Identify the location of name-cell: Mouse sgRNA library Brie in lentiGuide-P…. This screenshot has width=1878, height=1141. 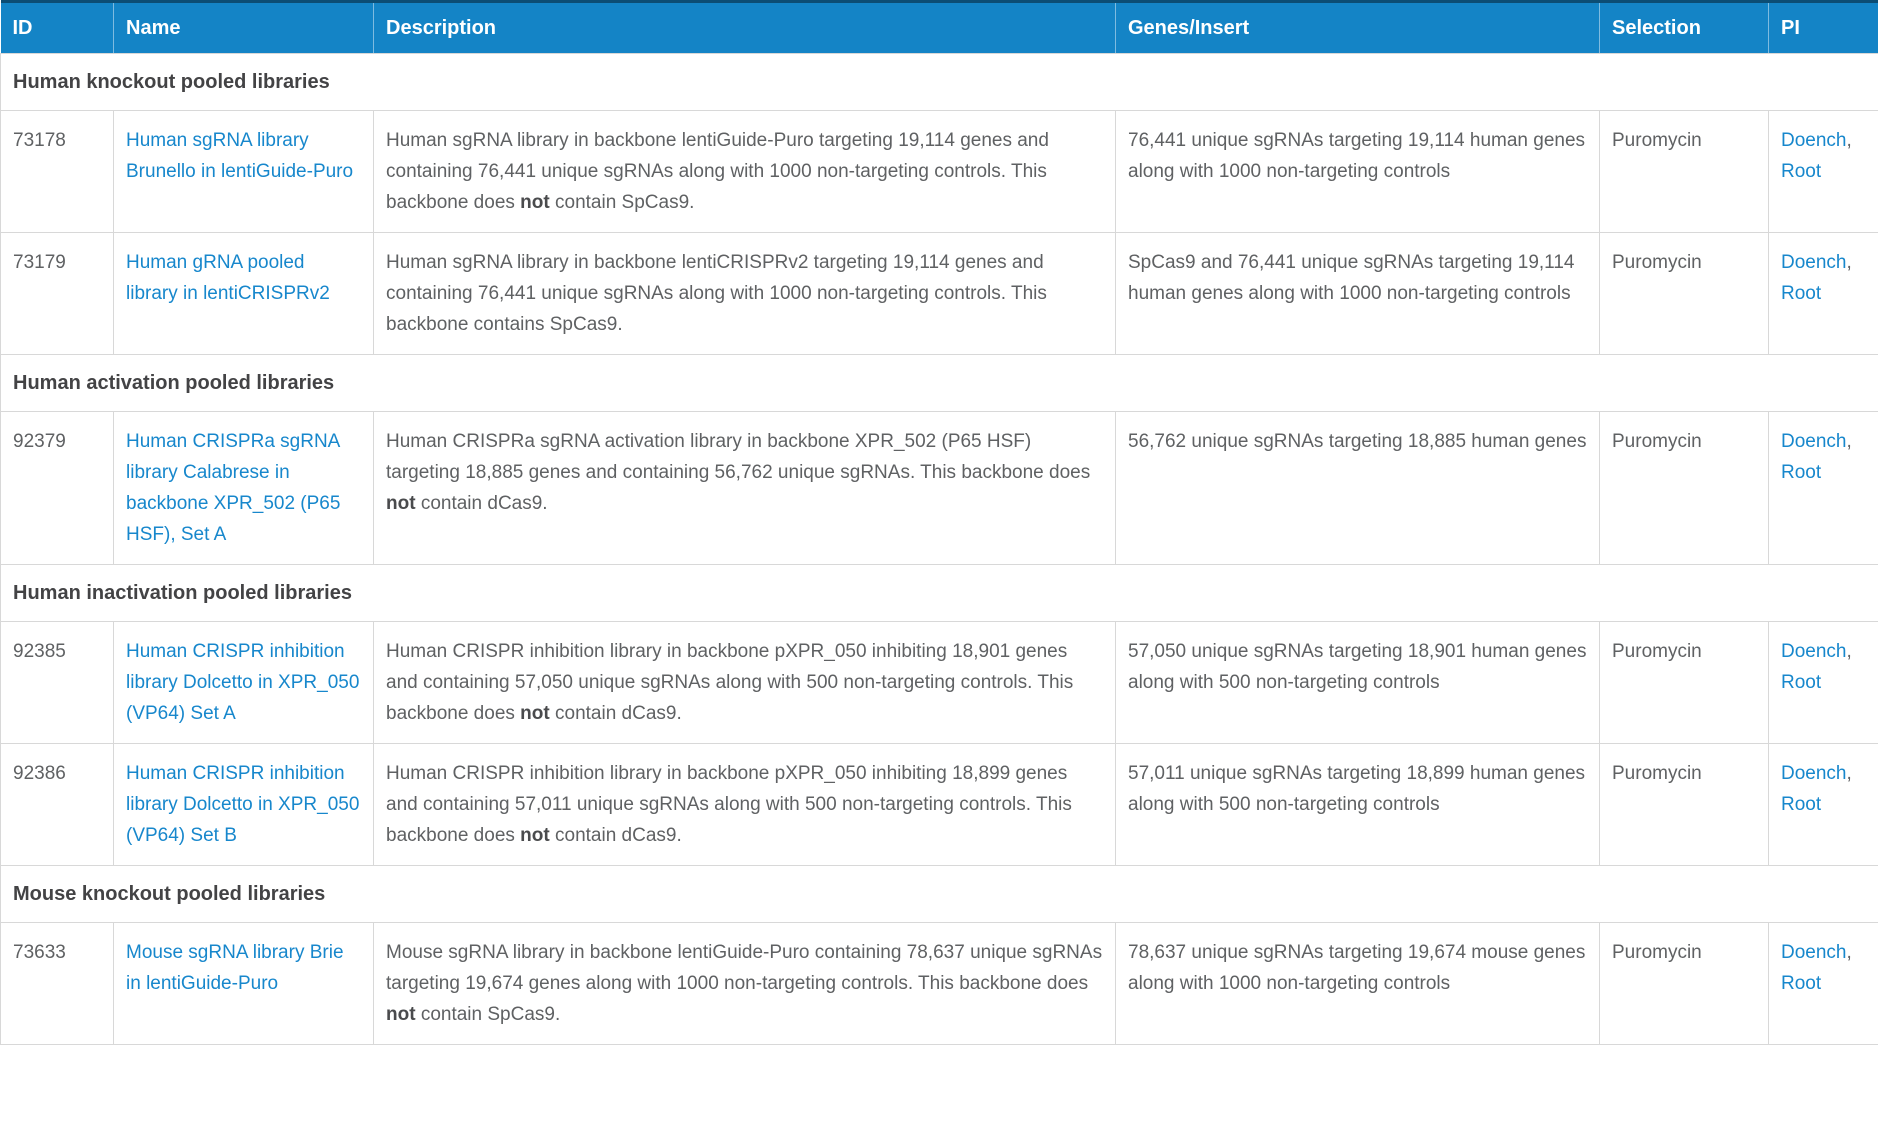
(243, 983).